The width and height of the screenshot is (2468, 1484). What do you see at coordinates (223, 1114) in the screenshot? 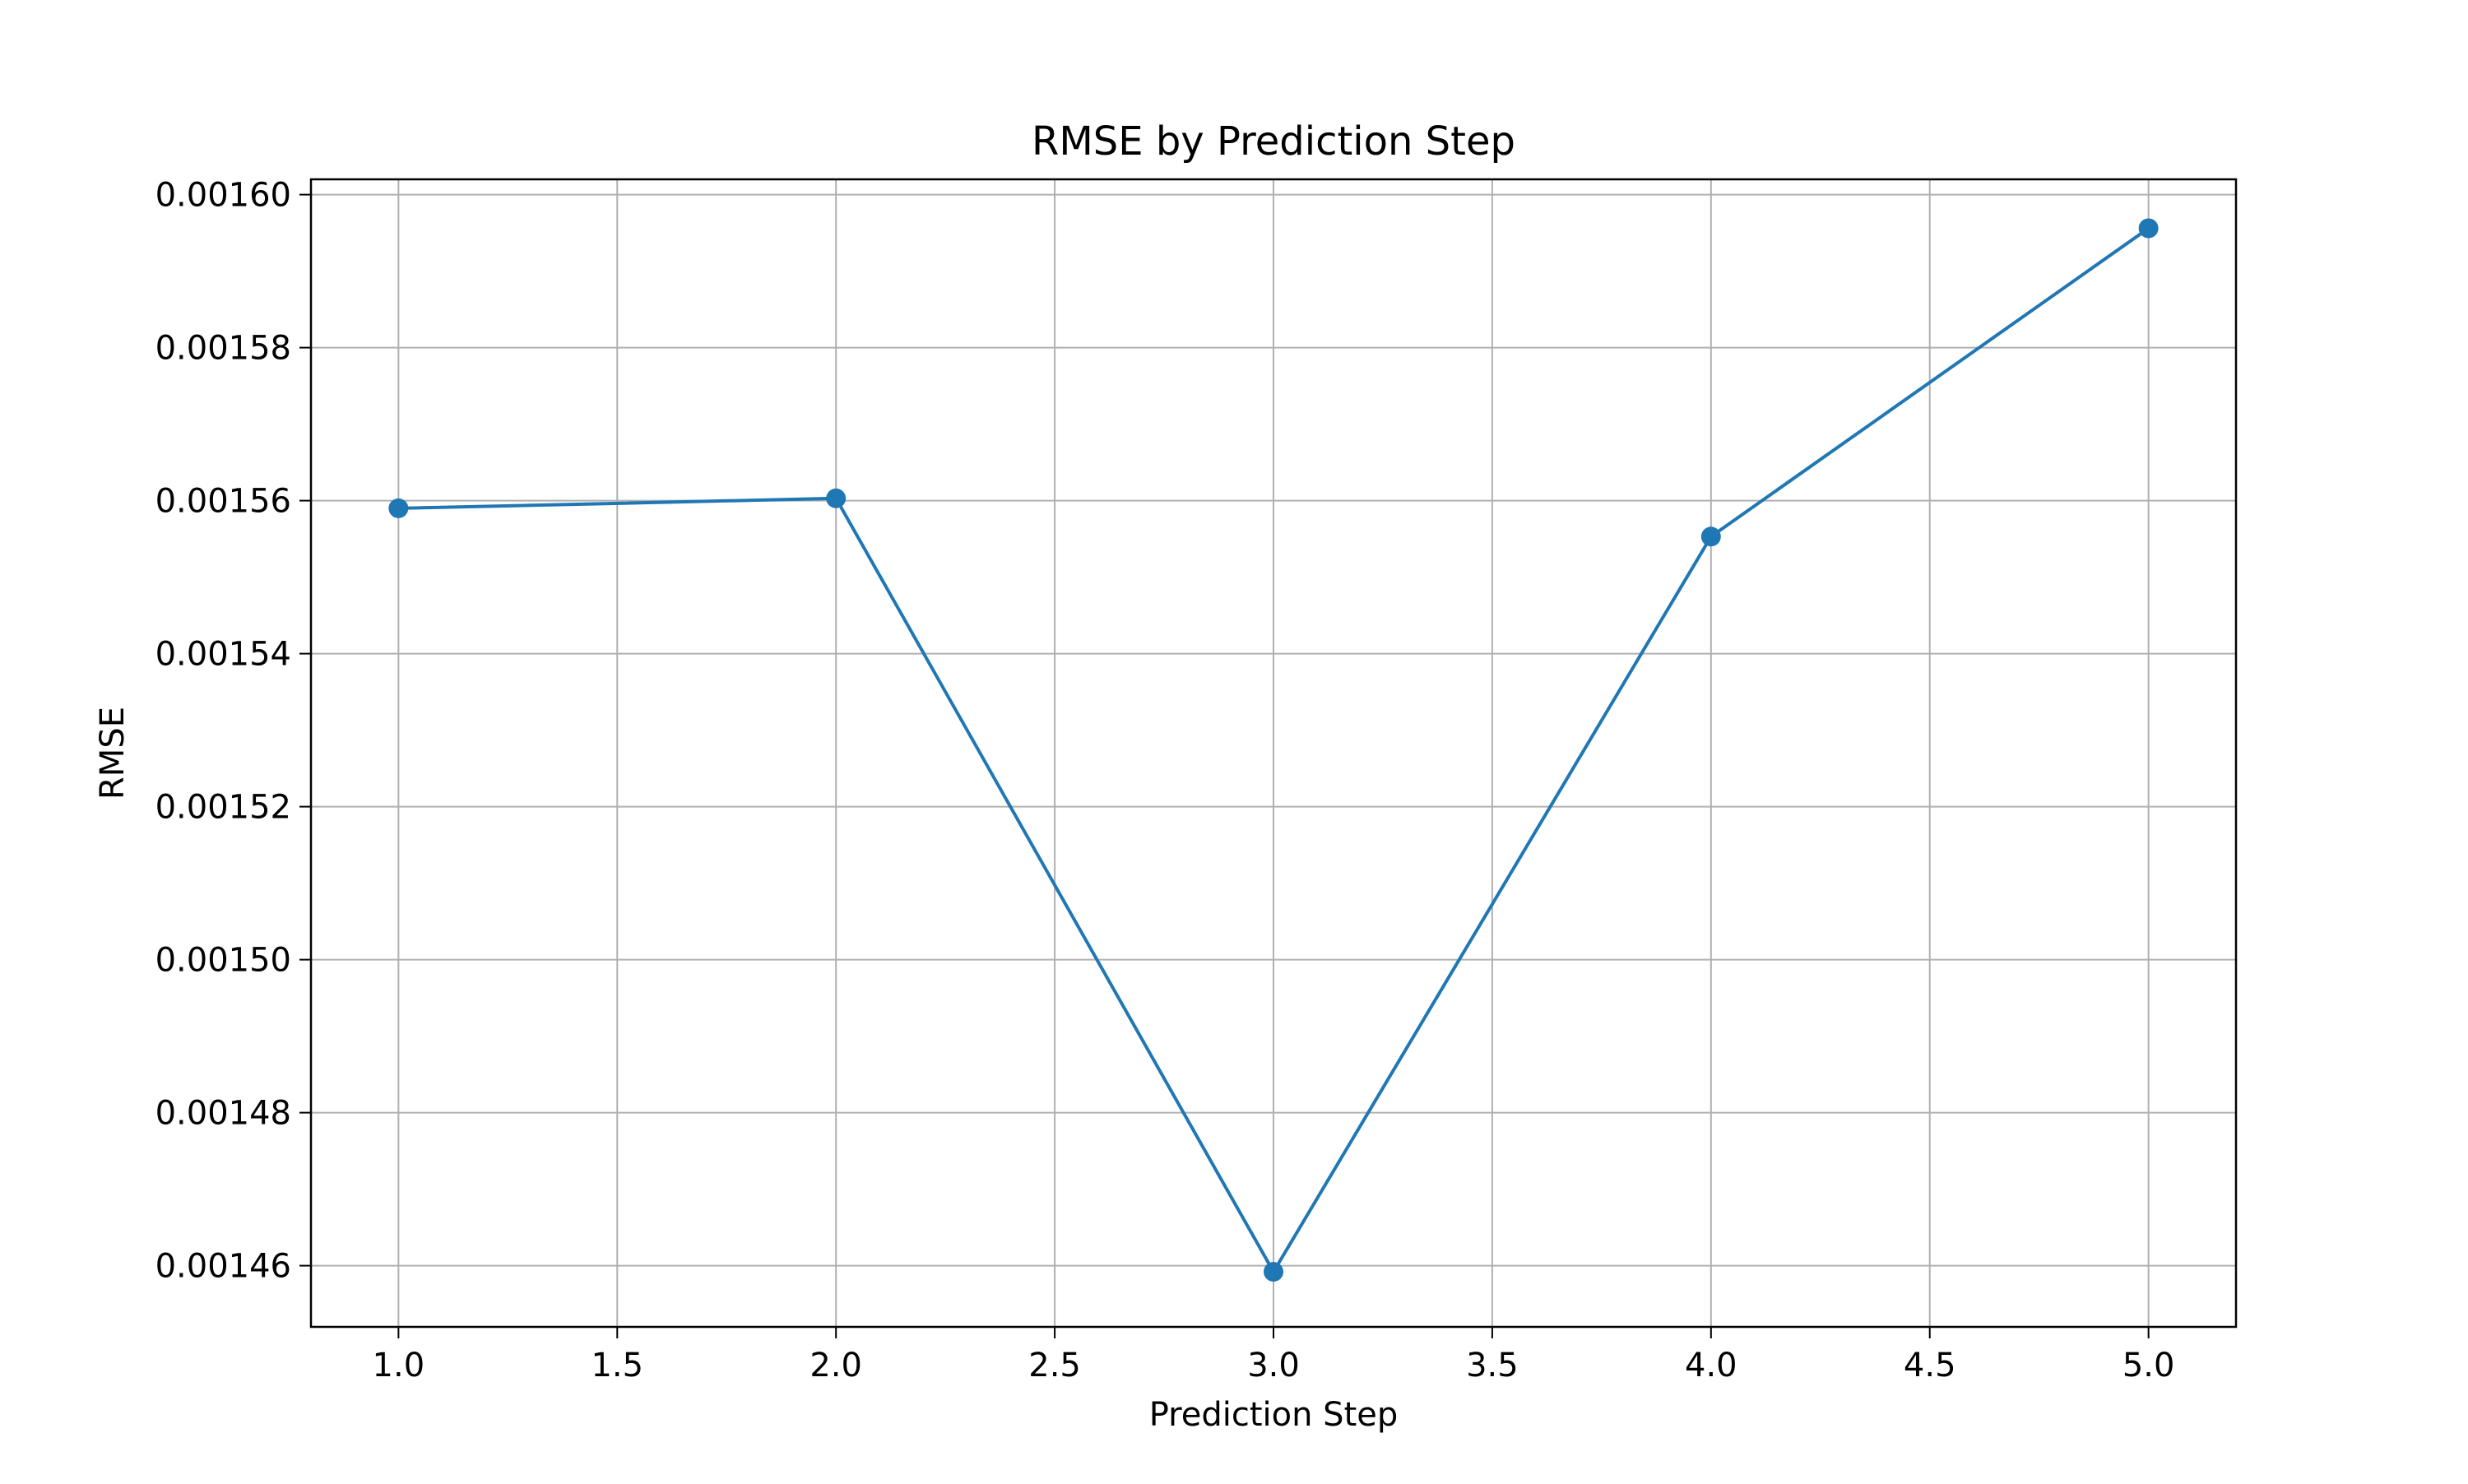
I see `y-tick-label: 0.00148` at bounding box center [223, 1114].